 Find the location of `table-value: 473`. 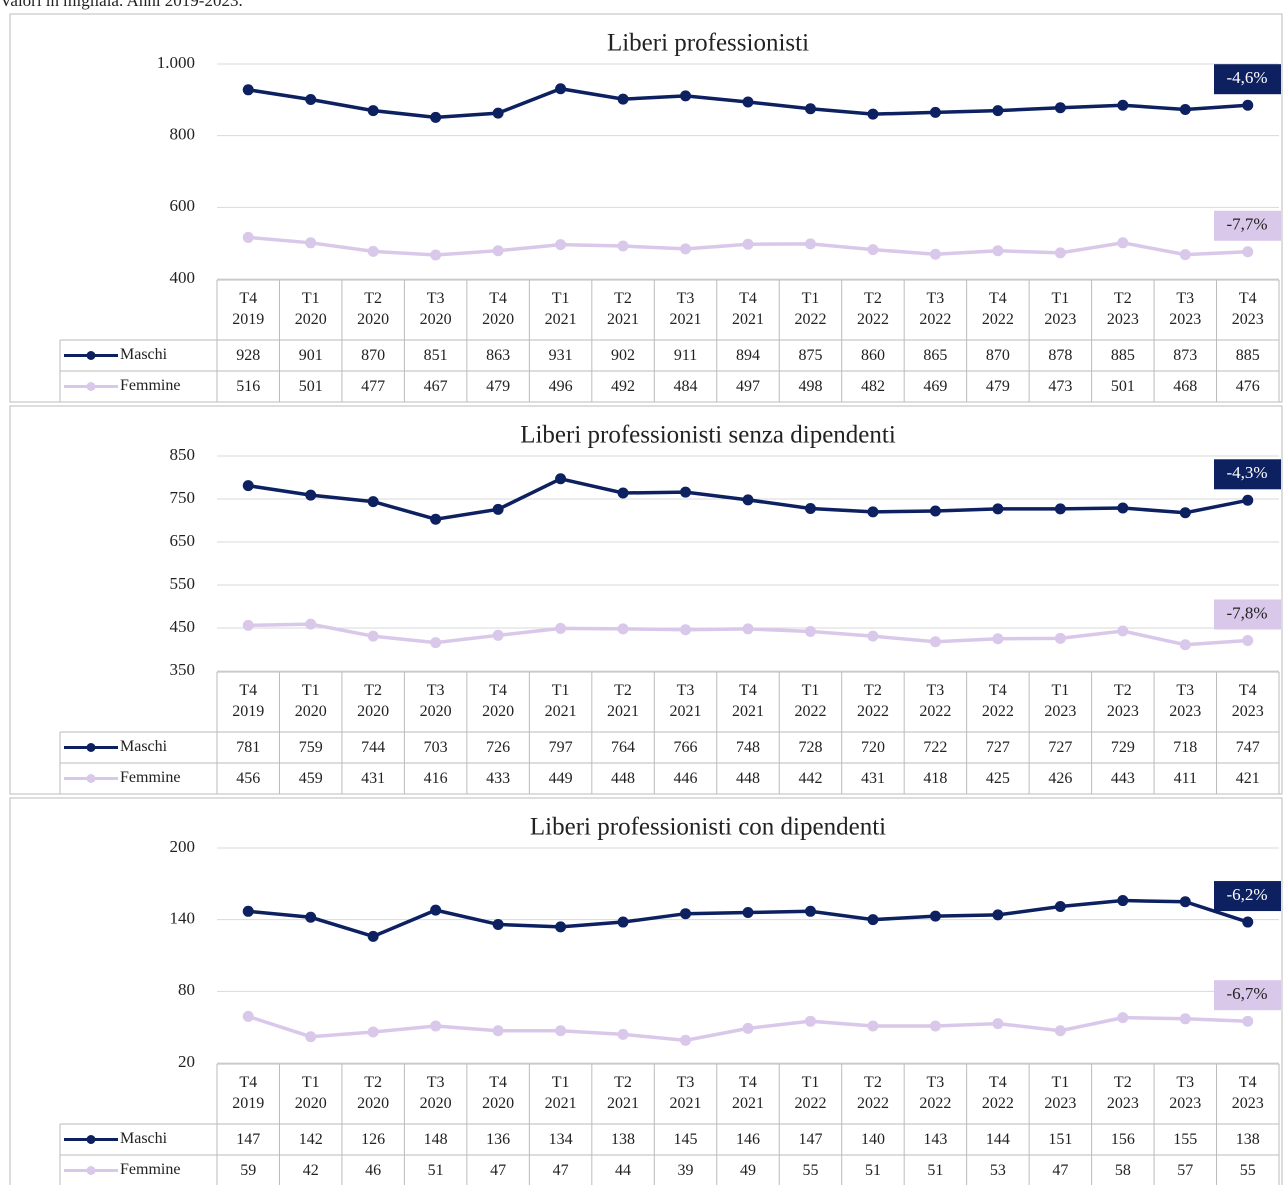

table-value: 473 is located at coordinates (1060, 386).